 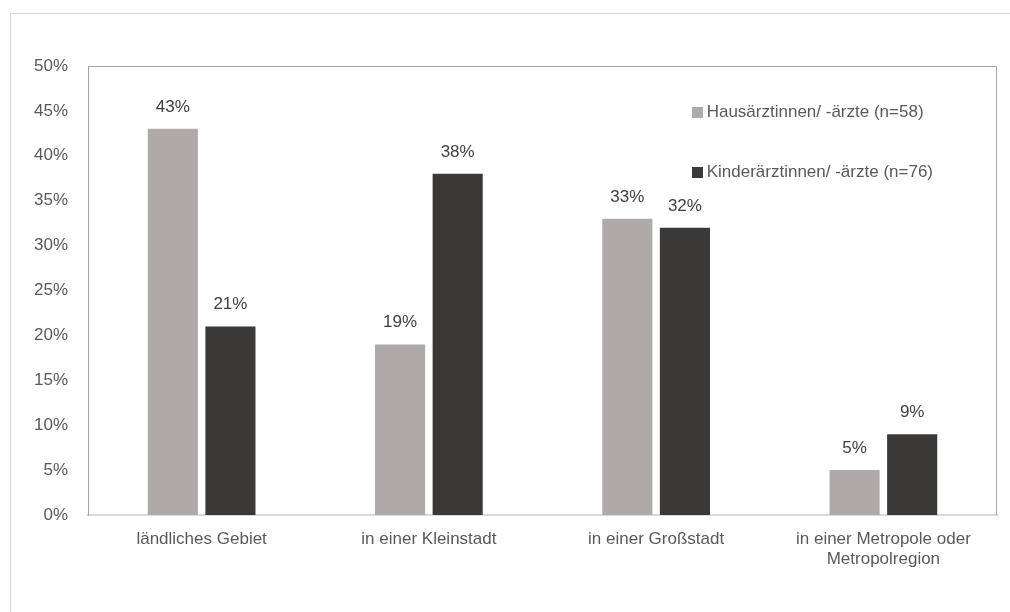 What do you see at coordinates (50, 290) in the screenshot?
I see `y-tick-label: 25%` at bounding box center [50, 290].